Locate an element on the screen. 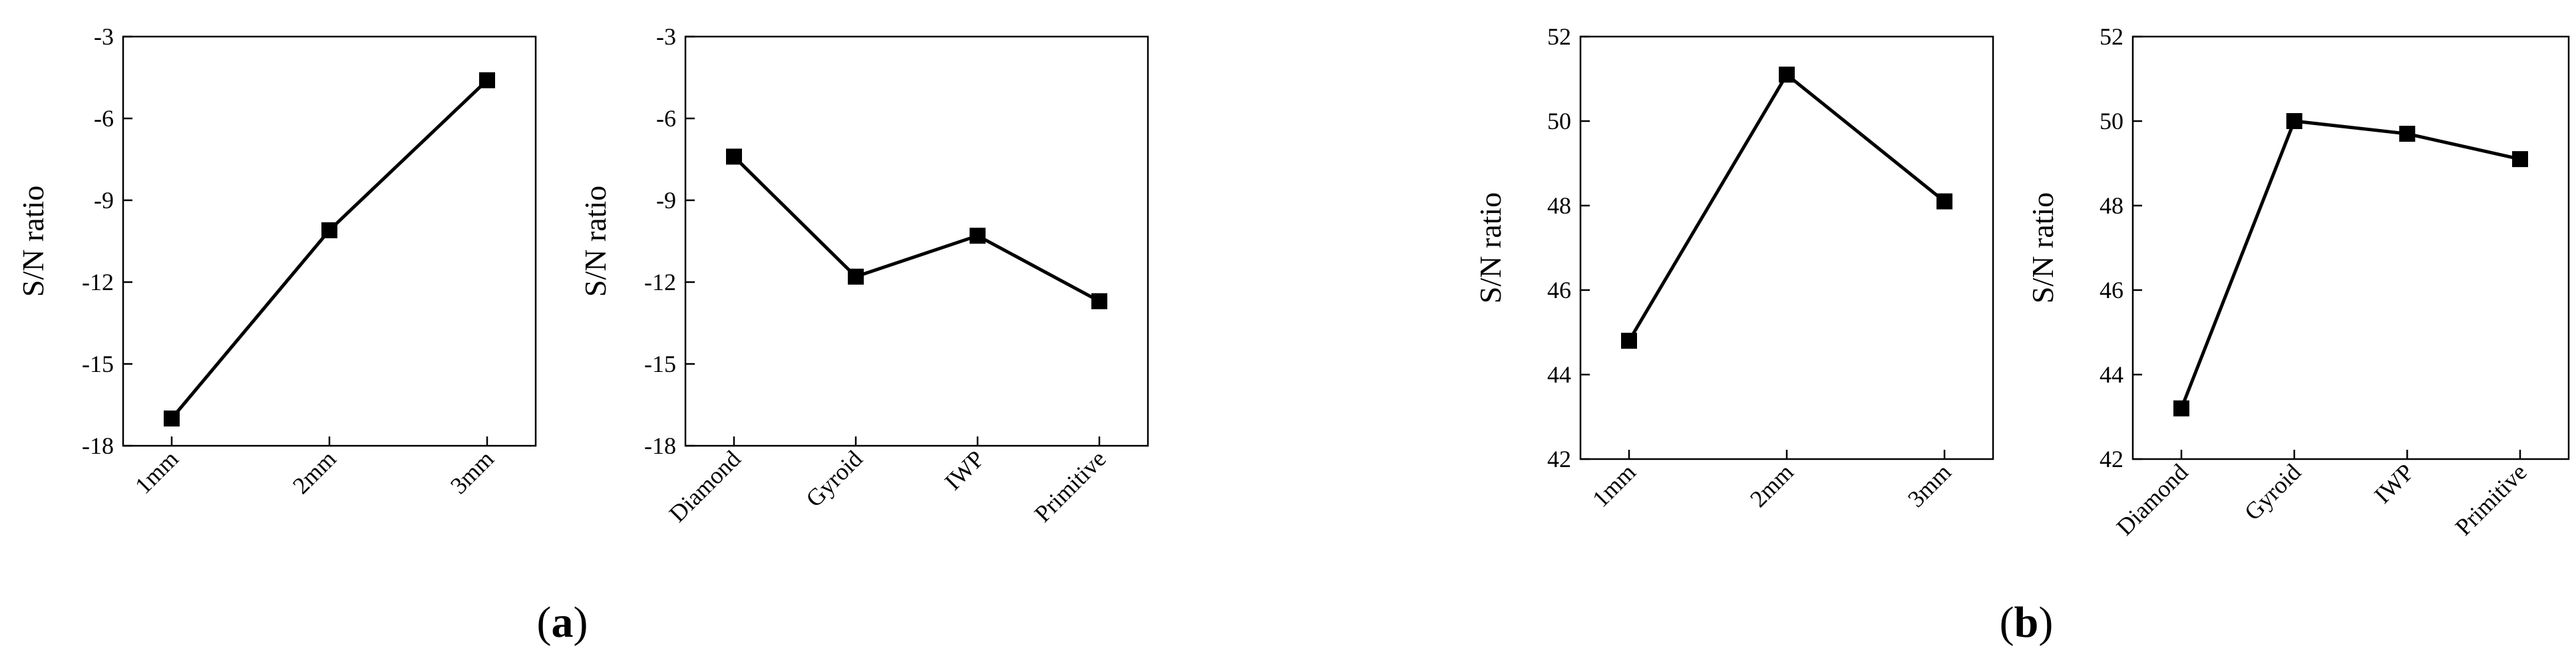 Image resolution: width=2576 pixels, height=668 pixels. panel-label-letter: b is located at coordinates (2026, 622).